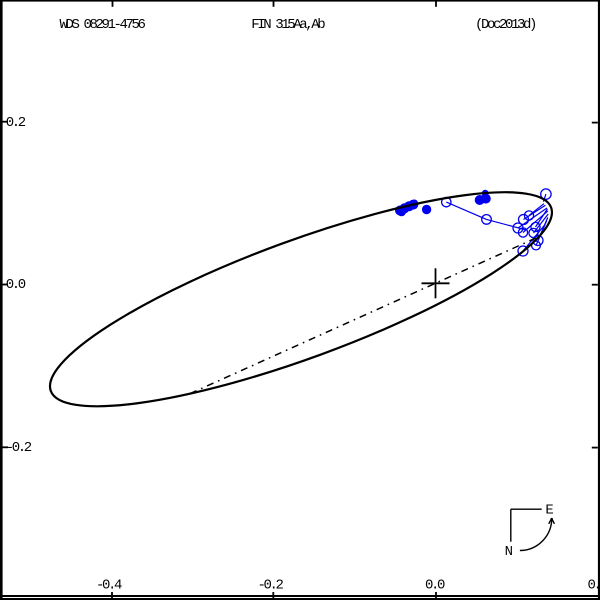  What do you see at coordinates (103, 25) in the screenshot?
I see `svg-text: WDS 08291-4756` at bounding box center [103, 25].